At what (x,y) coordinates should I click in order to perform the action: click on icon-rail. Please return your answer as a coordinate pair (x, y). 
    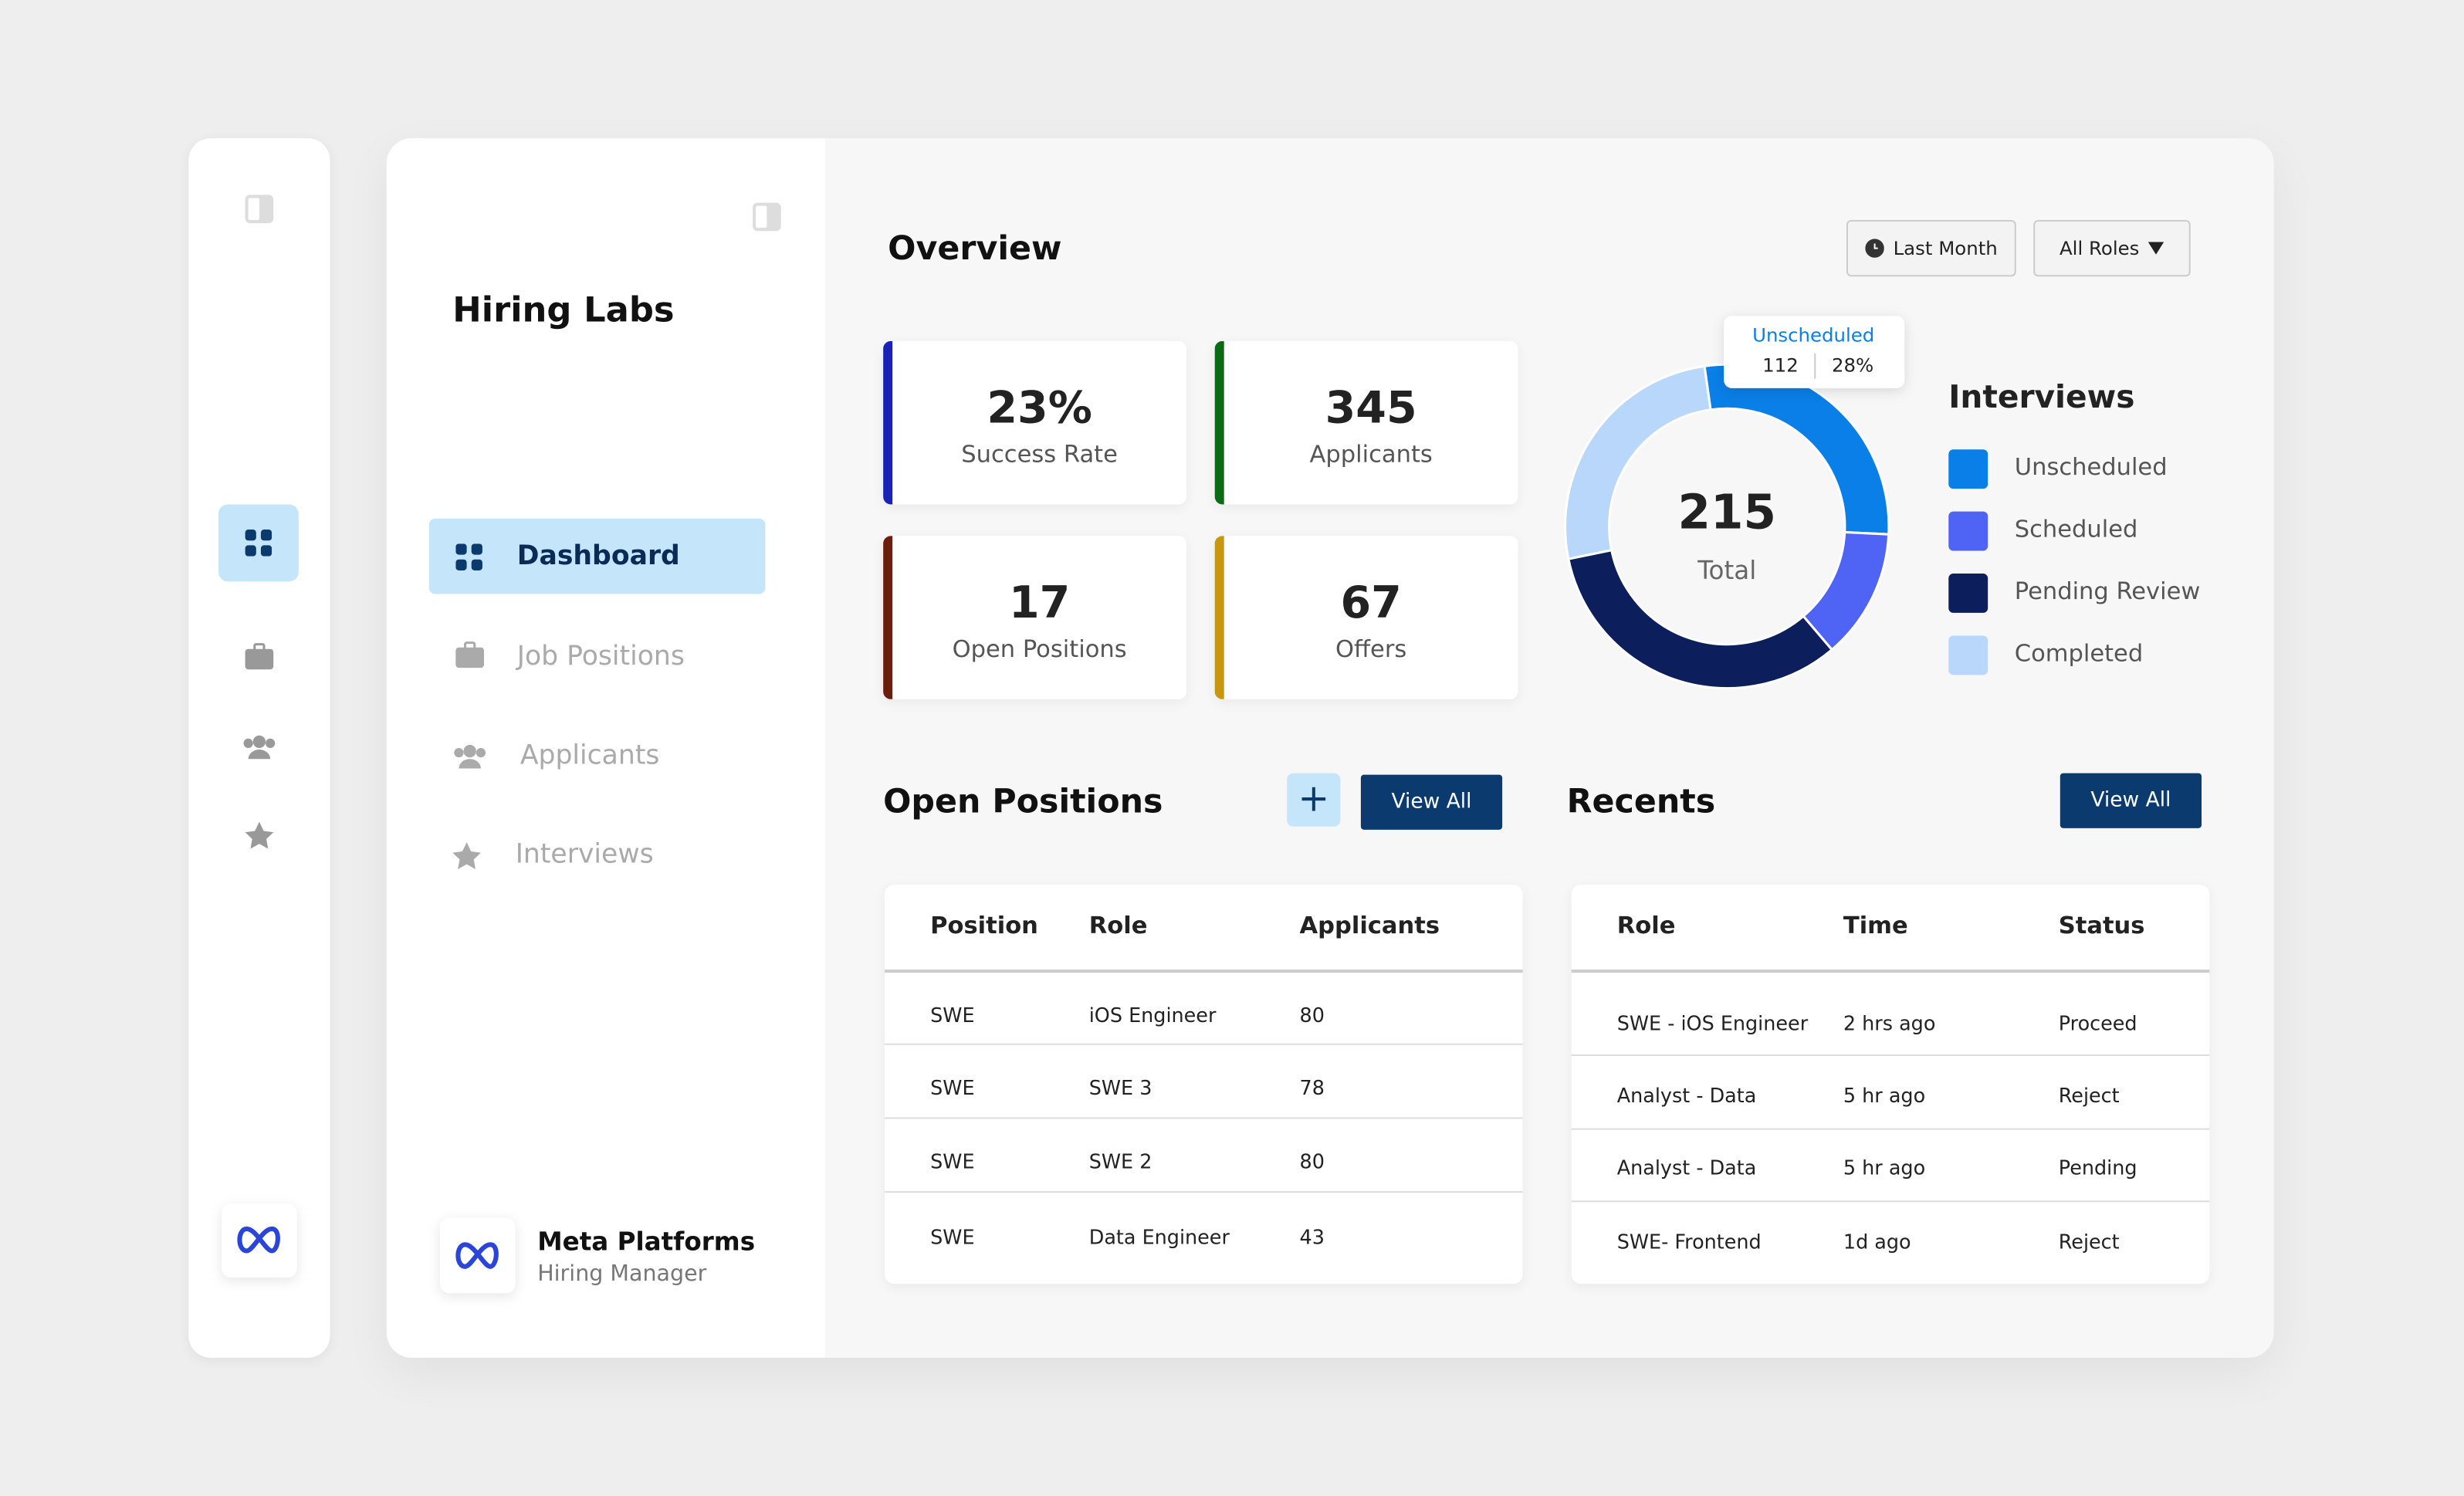
    Looking at the image, I should click on (259, 748).